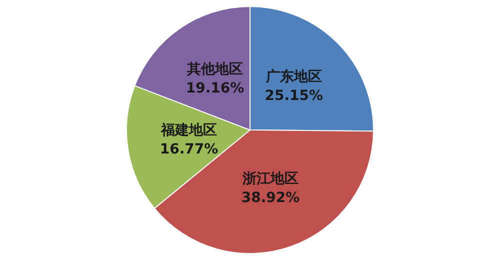  What do you see at coordinates (270, 198) in the screenshot?
I see `data-label: 38.92%` at bounding box center [270, 198].